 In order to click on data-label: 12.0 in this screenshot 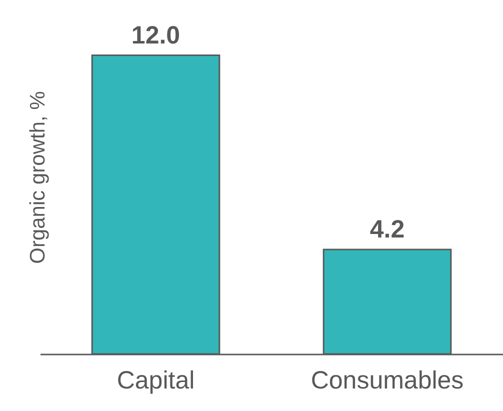, I will do `click(155, 35)`.